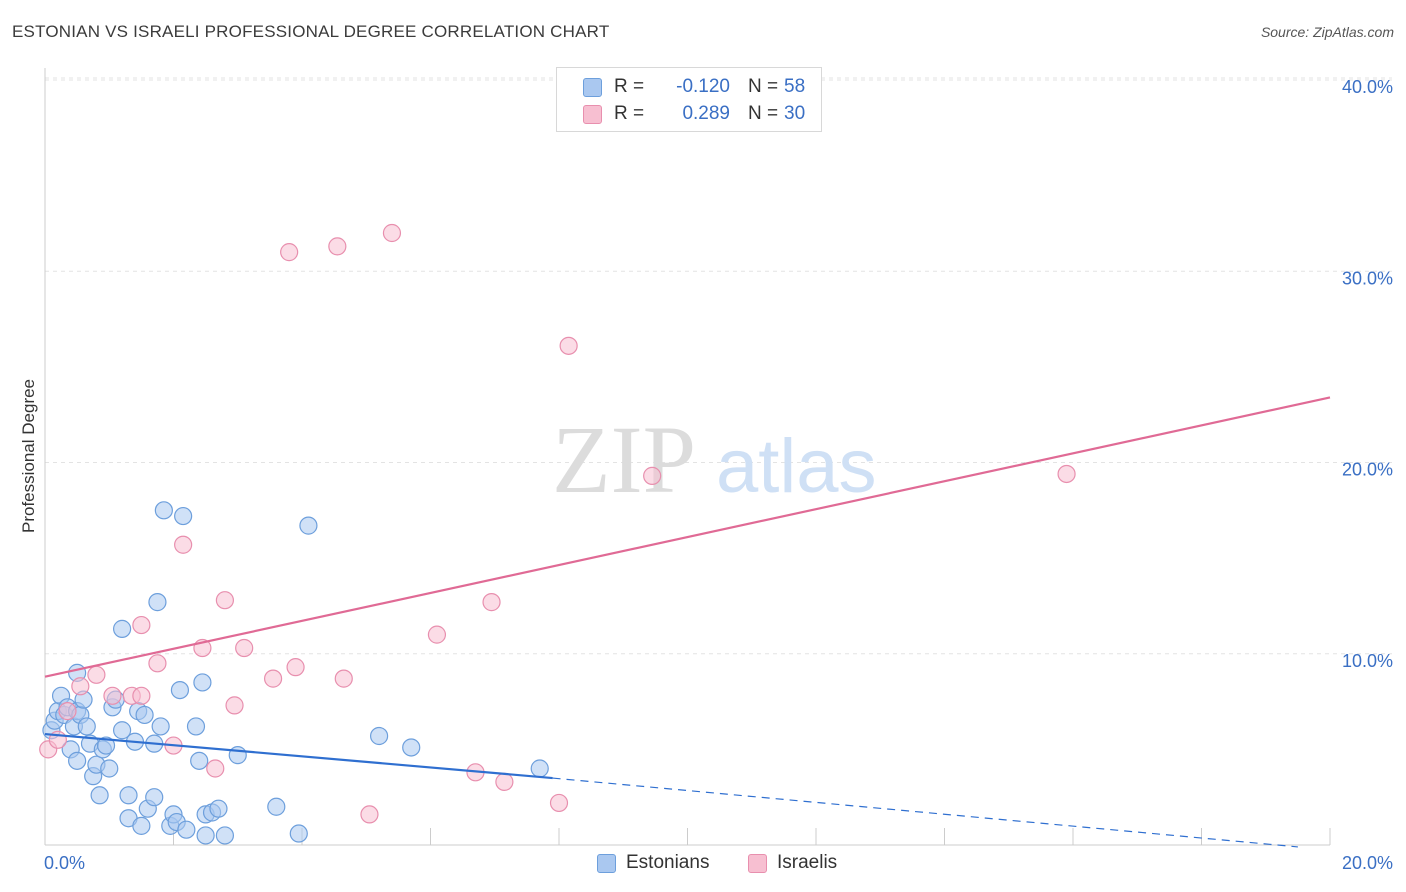 Image resolution: width=1406 pixels, height=892 pixels. What do you see at coordinates (28, 456) in the screenshot?
I see `y-axis-title: Professional Degree` at bounding box center [28, 456].